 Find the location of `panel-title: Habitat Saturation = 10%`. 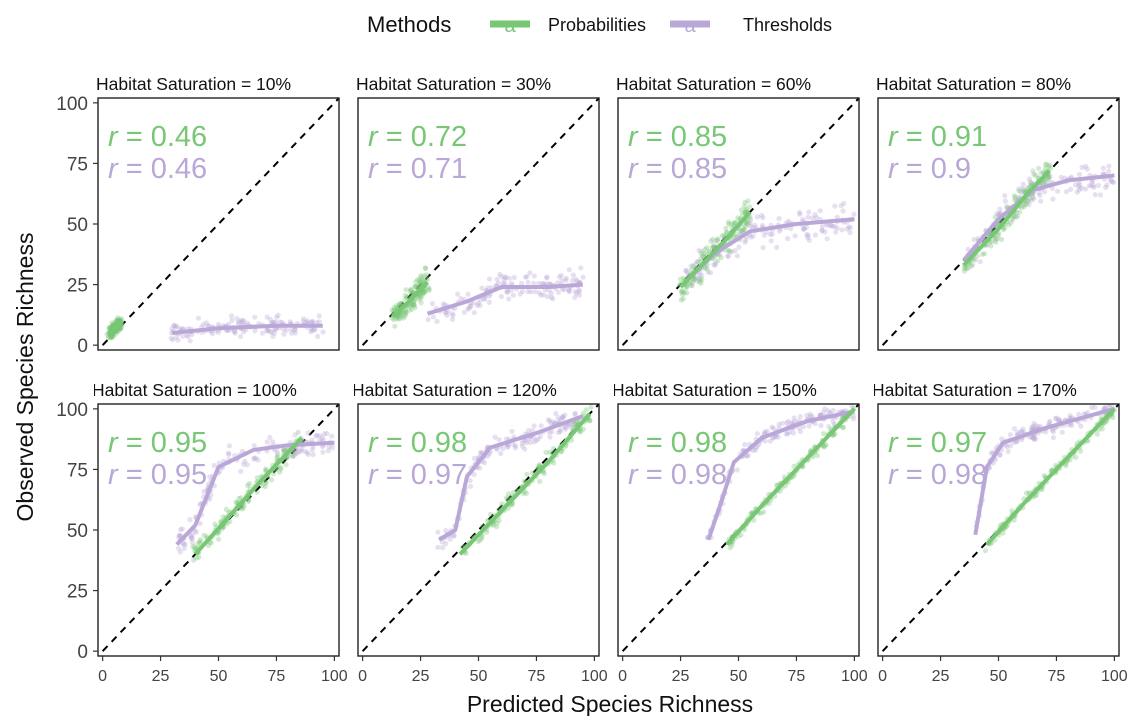

panel-title: Habitat Saturation = 10% is located at coordinates (193, 84).